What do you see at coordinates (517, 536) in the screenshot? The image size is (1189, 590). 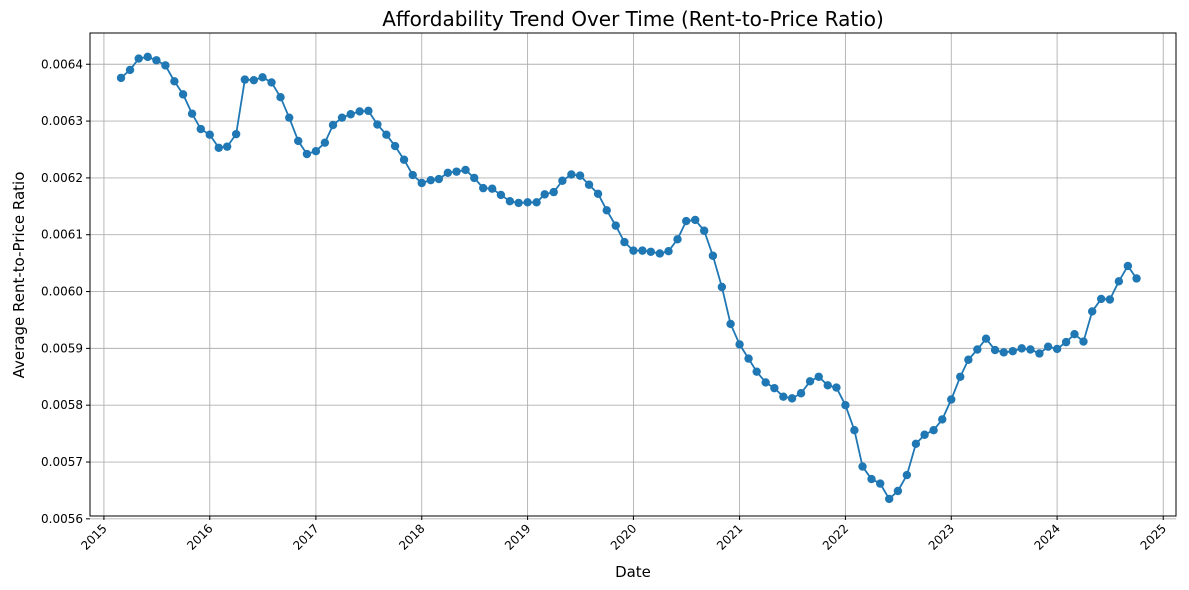 I see `x-tick-label: 2019` at bounding box center [517, 536].